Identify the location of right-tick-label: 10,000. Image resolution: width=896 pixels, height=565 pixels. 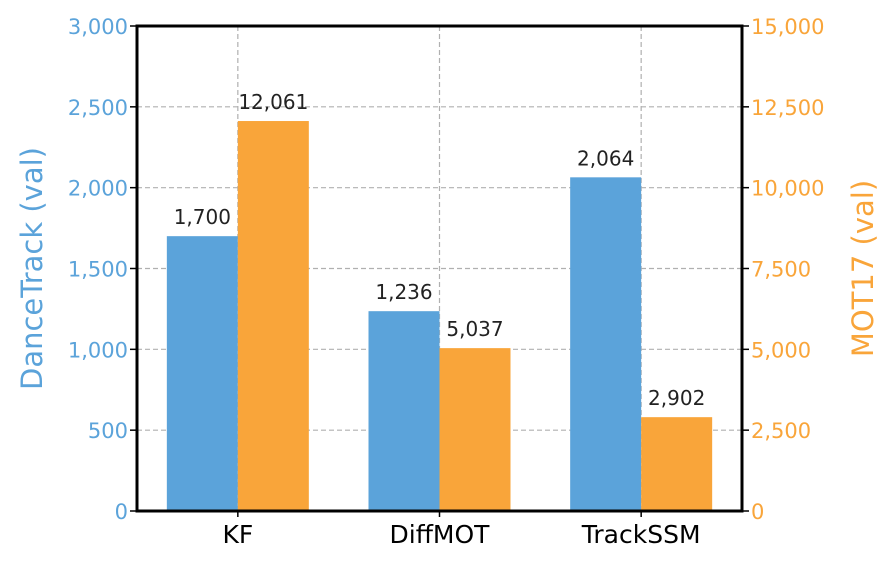
(787, 189).